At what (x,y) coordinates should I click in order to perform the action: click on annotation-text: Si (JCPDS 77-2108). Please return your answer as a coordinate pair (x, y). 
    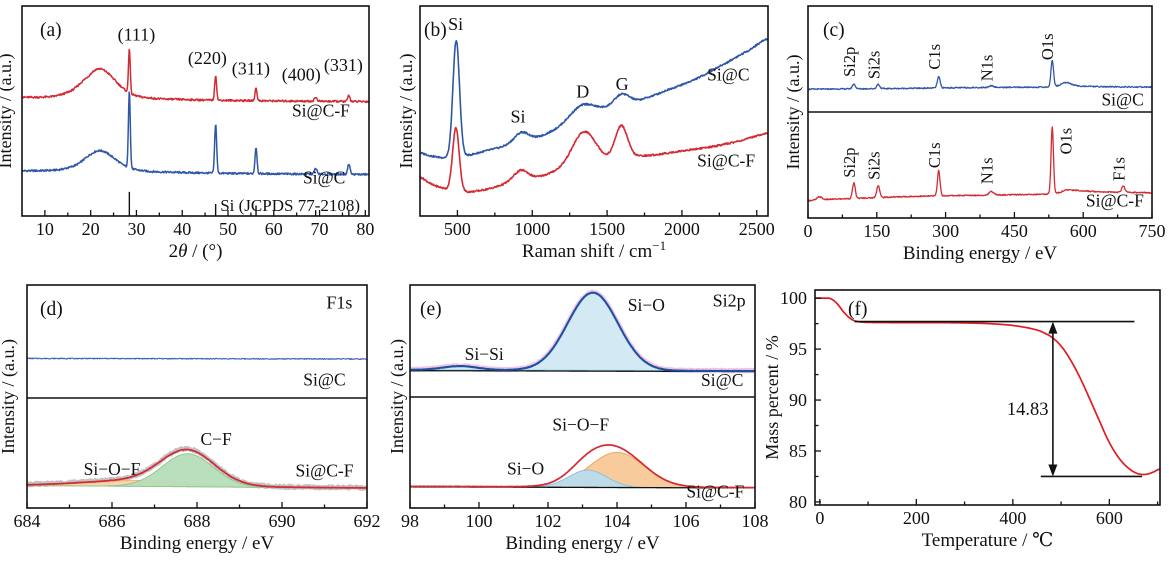
    Looking at the image, I should click on (290, 205).